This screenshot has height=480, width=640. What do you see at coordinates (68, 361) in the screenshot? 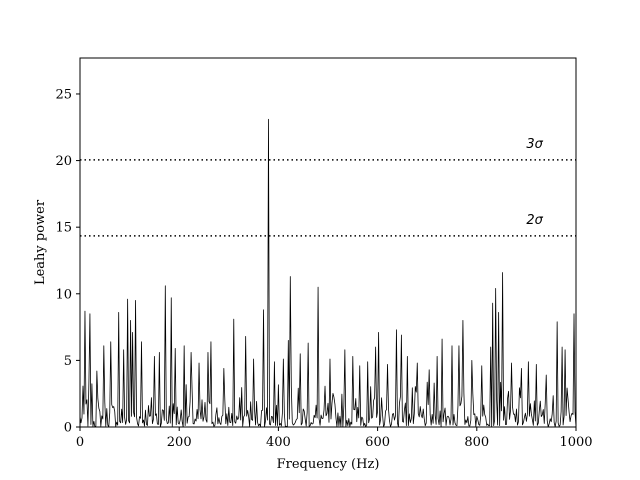
I see `y-tick-label: 5` at bounding box center [68, 361].